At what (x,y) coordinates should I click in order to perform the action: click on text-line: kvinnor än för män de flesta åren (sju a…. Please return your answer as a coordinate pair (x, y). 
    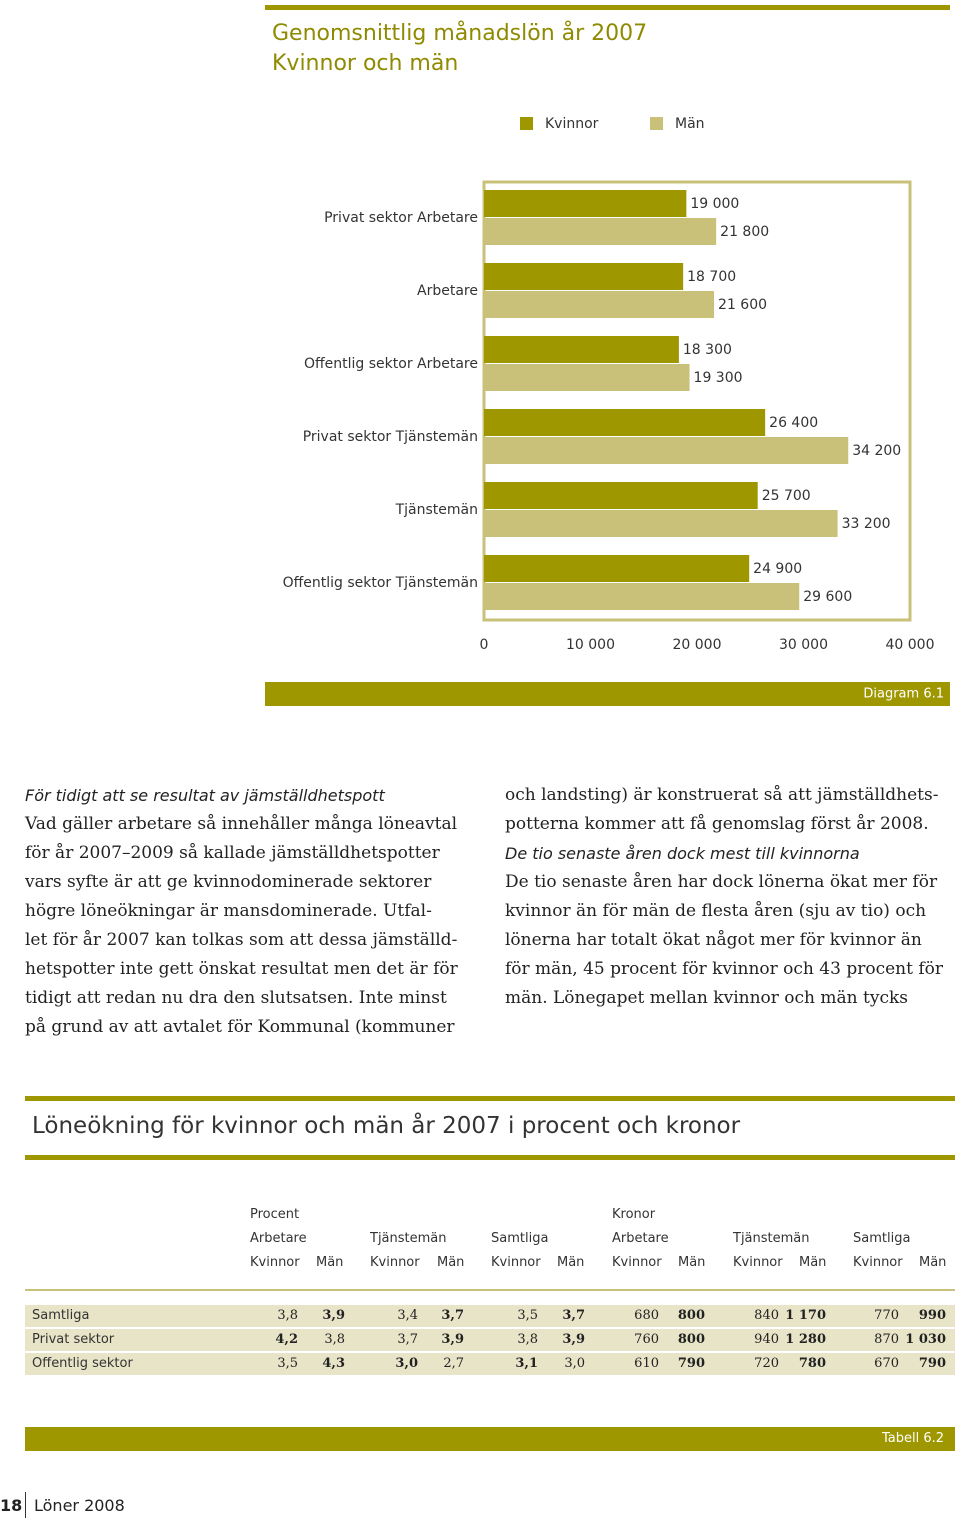
    Looking at the image, I should click on (716, 911).